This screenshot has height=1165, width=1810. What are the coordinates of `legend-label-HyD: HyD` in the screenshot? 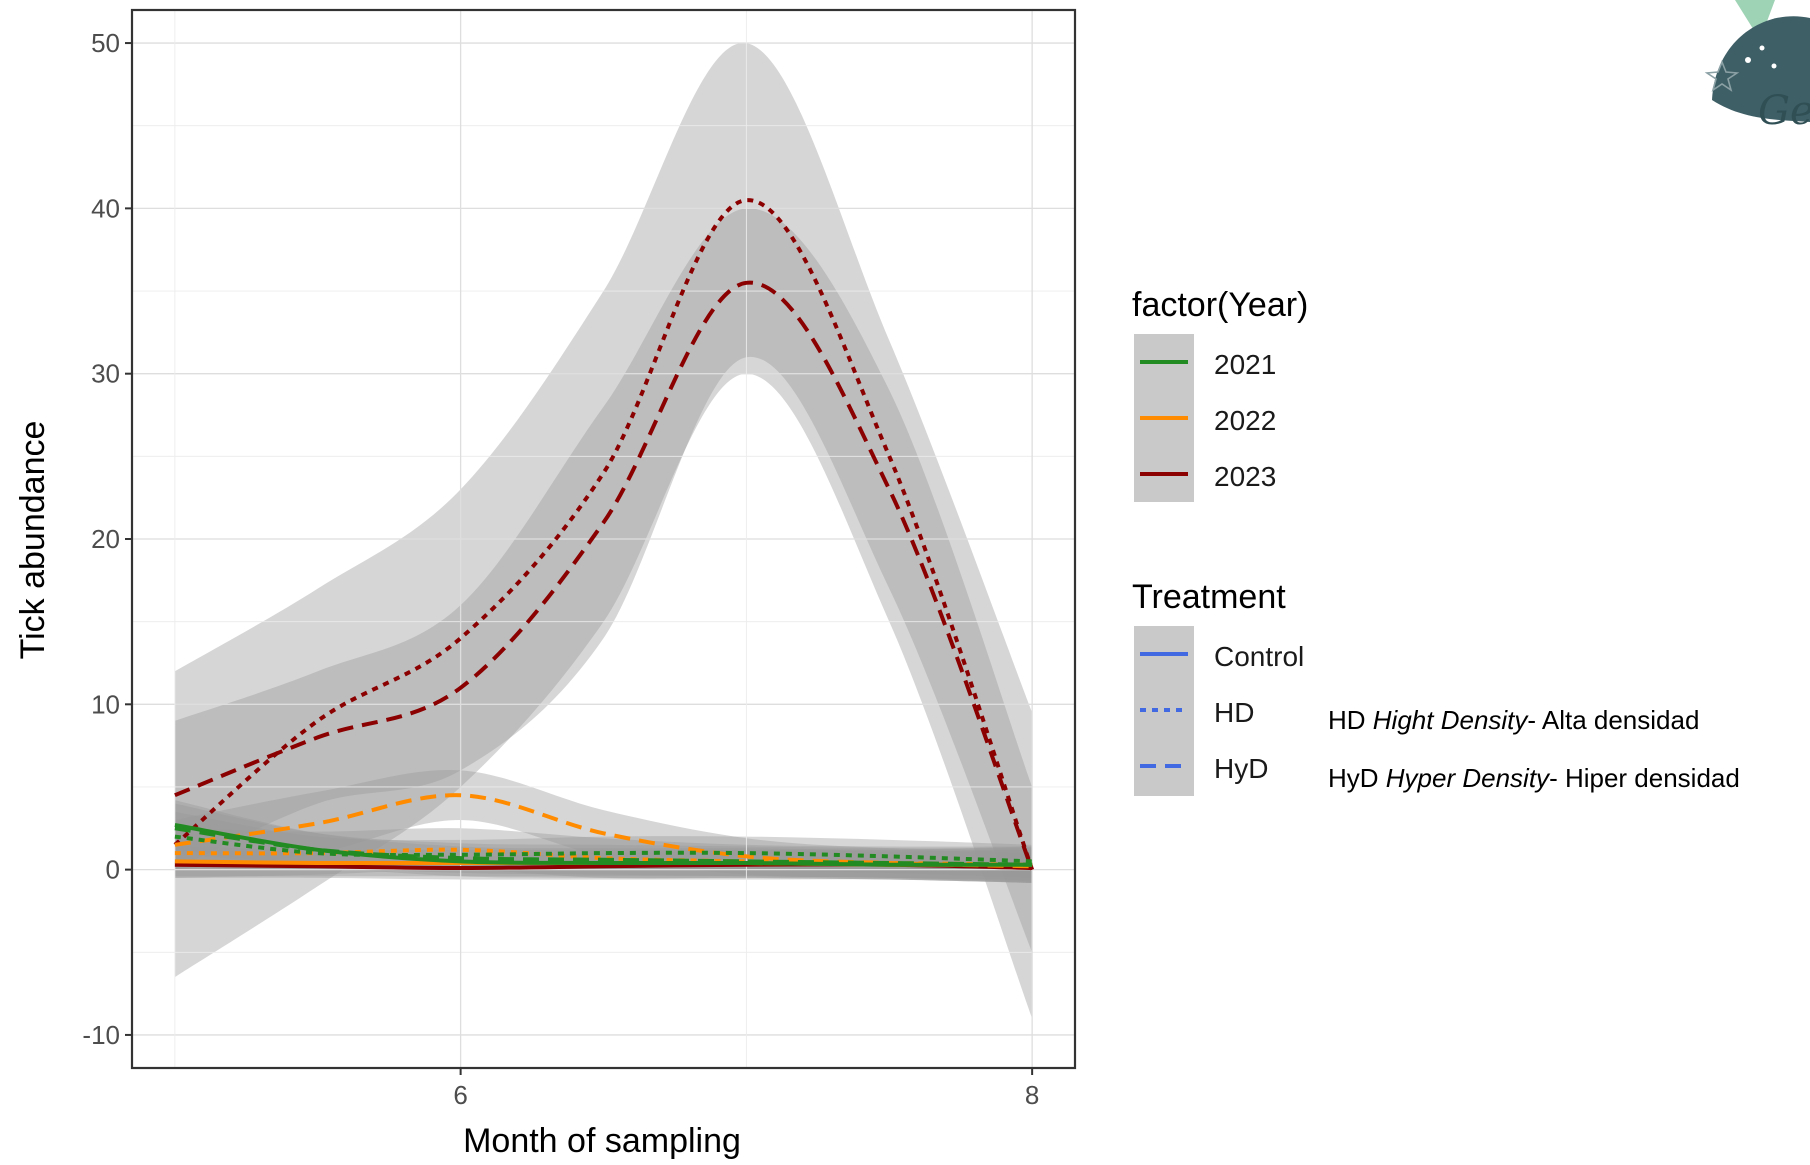 It's located at (1241, 768).